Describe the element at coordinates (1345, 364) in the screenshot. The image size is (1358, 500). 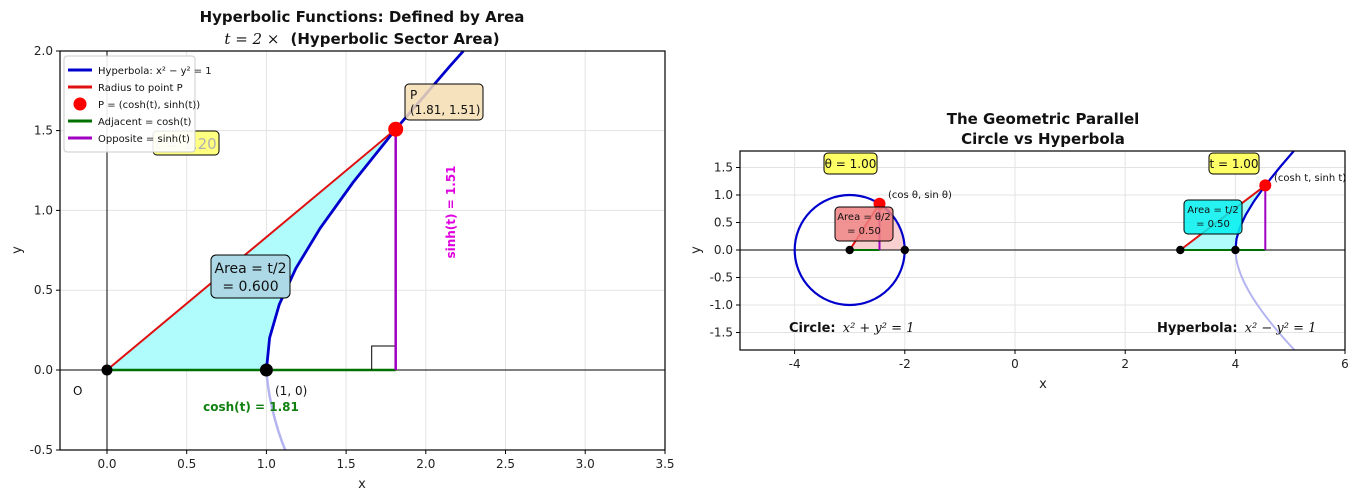
I see `right-xtick: 6` at that location.